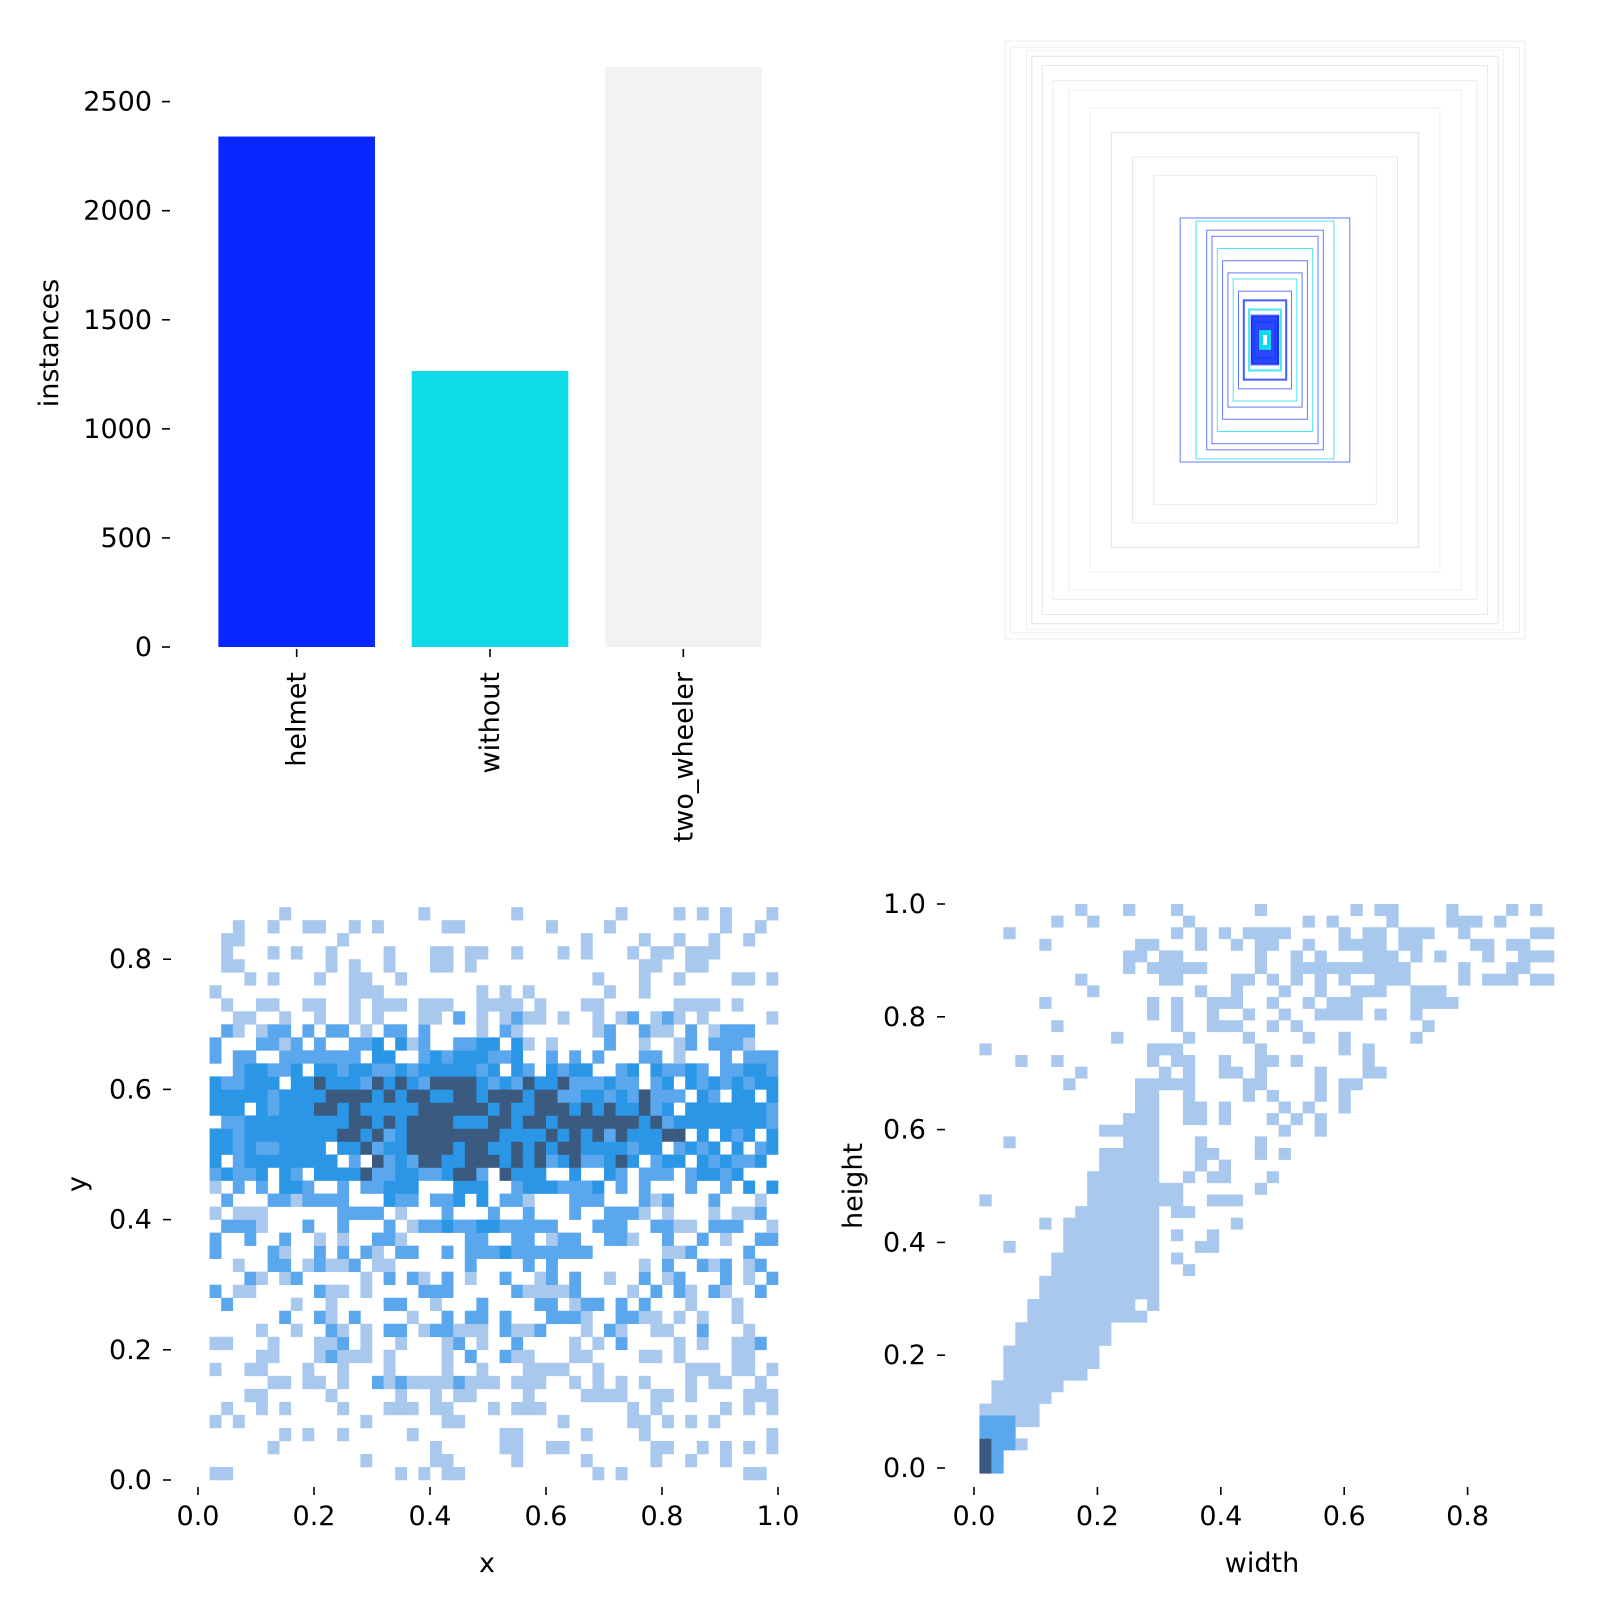 The image size is (1600, 1604). What do you see at coordinates (130, 1350) in the screenshot?
I see `y-tick-label: 0.2` at bounding box center [130, 1350].